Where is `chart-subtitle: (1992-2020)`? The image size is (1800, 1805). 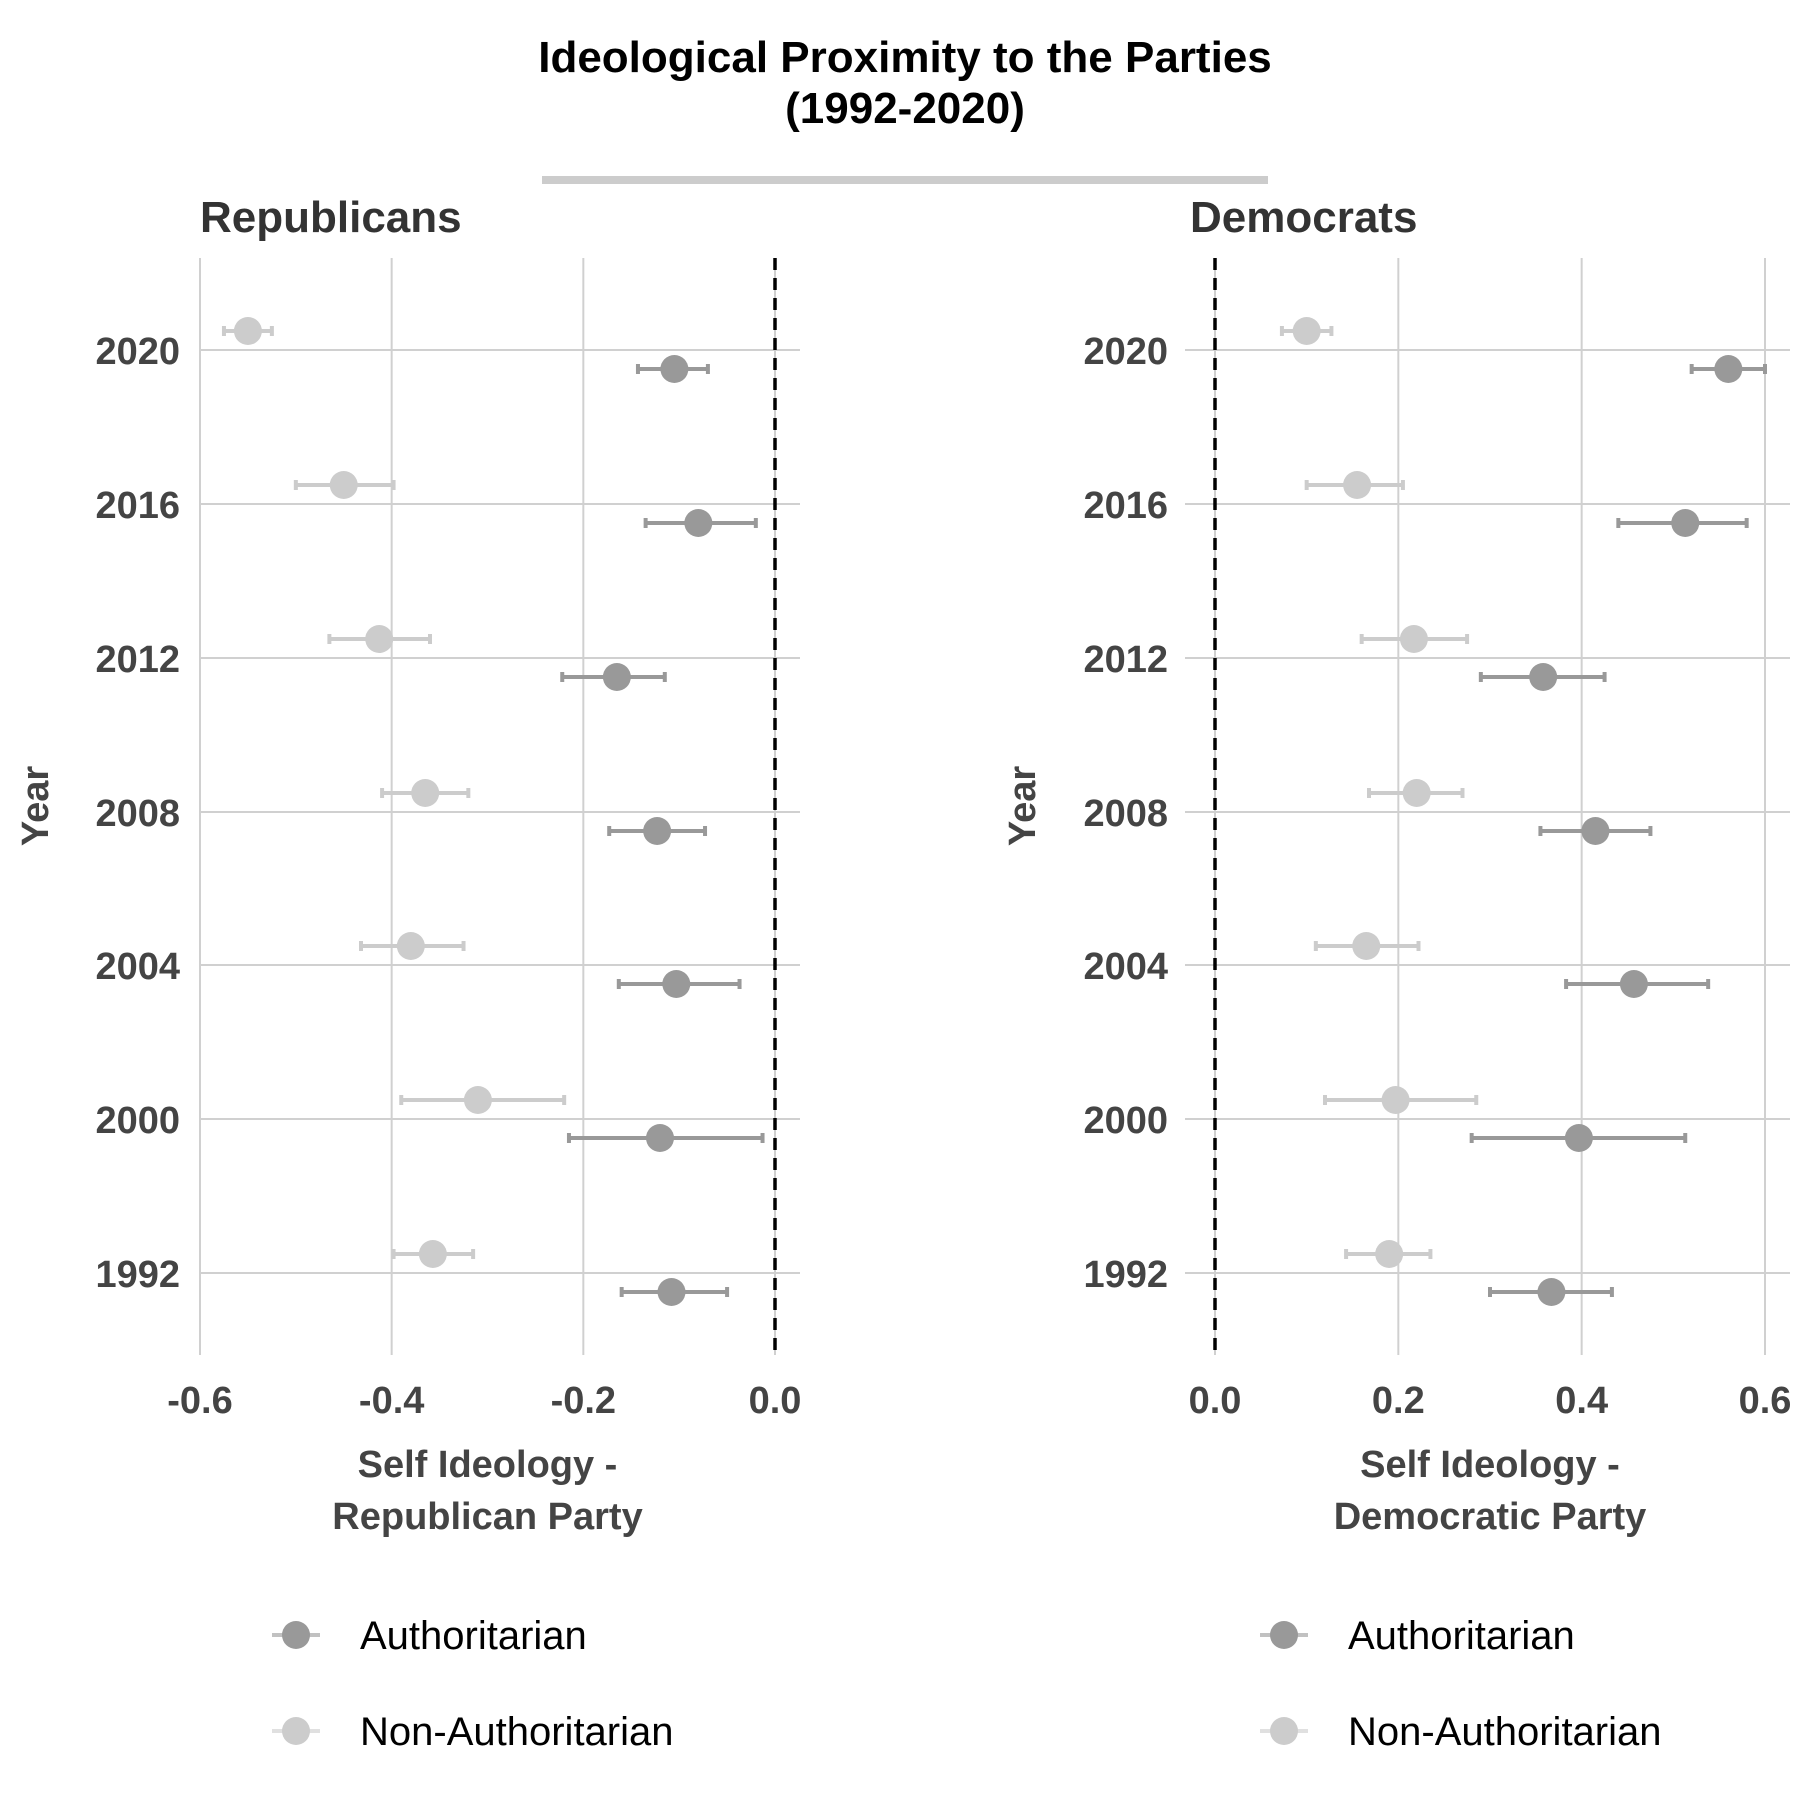 chart-subtitle: (1992-2020) is located at coordinates (905, 108).